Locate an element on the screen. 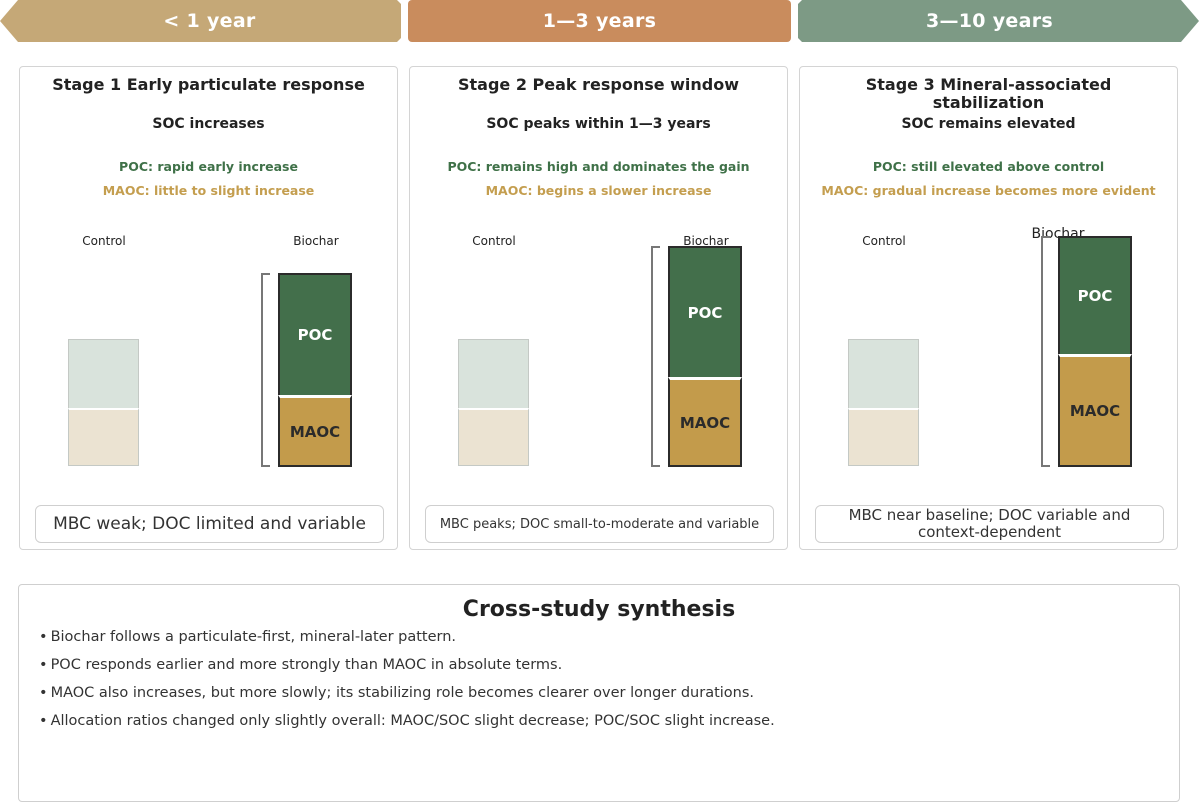 The width and height of the screenshot is (1199, 803). stage-2-control-bottom-segment is located at coordinates (493, 437).